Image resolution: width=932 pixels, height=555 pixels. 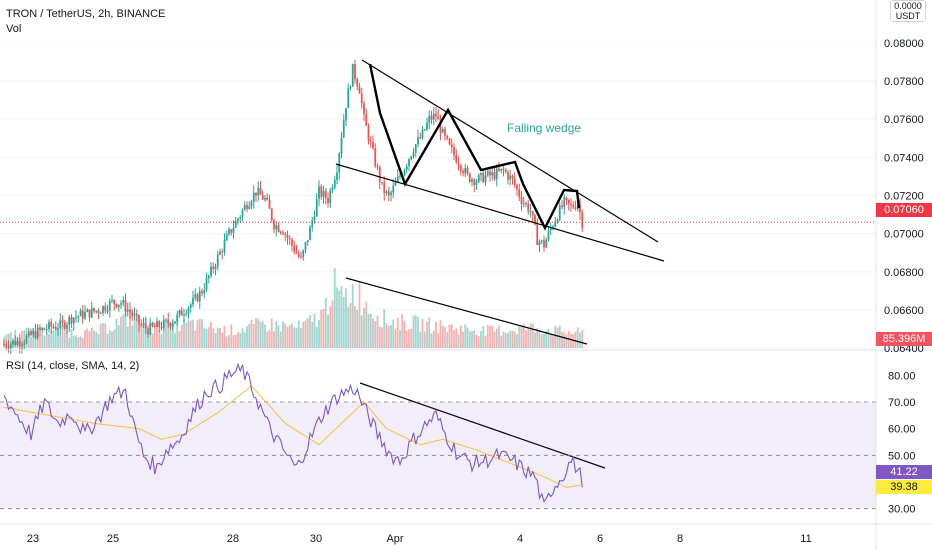 What do you see at coordinates (86, 14) in the screenshot?
I see `symbol-legend: TRON / TetherUS, 2h, BINANCE` at bounding box center [86, 14].